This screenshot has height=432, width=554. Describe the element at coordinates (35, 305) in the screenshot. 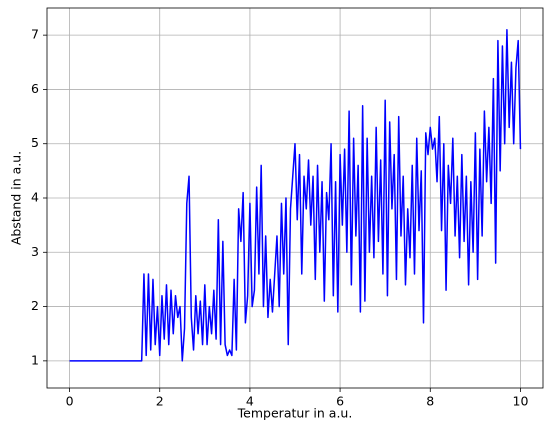

I see `y-tick-label: 2` at that location.